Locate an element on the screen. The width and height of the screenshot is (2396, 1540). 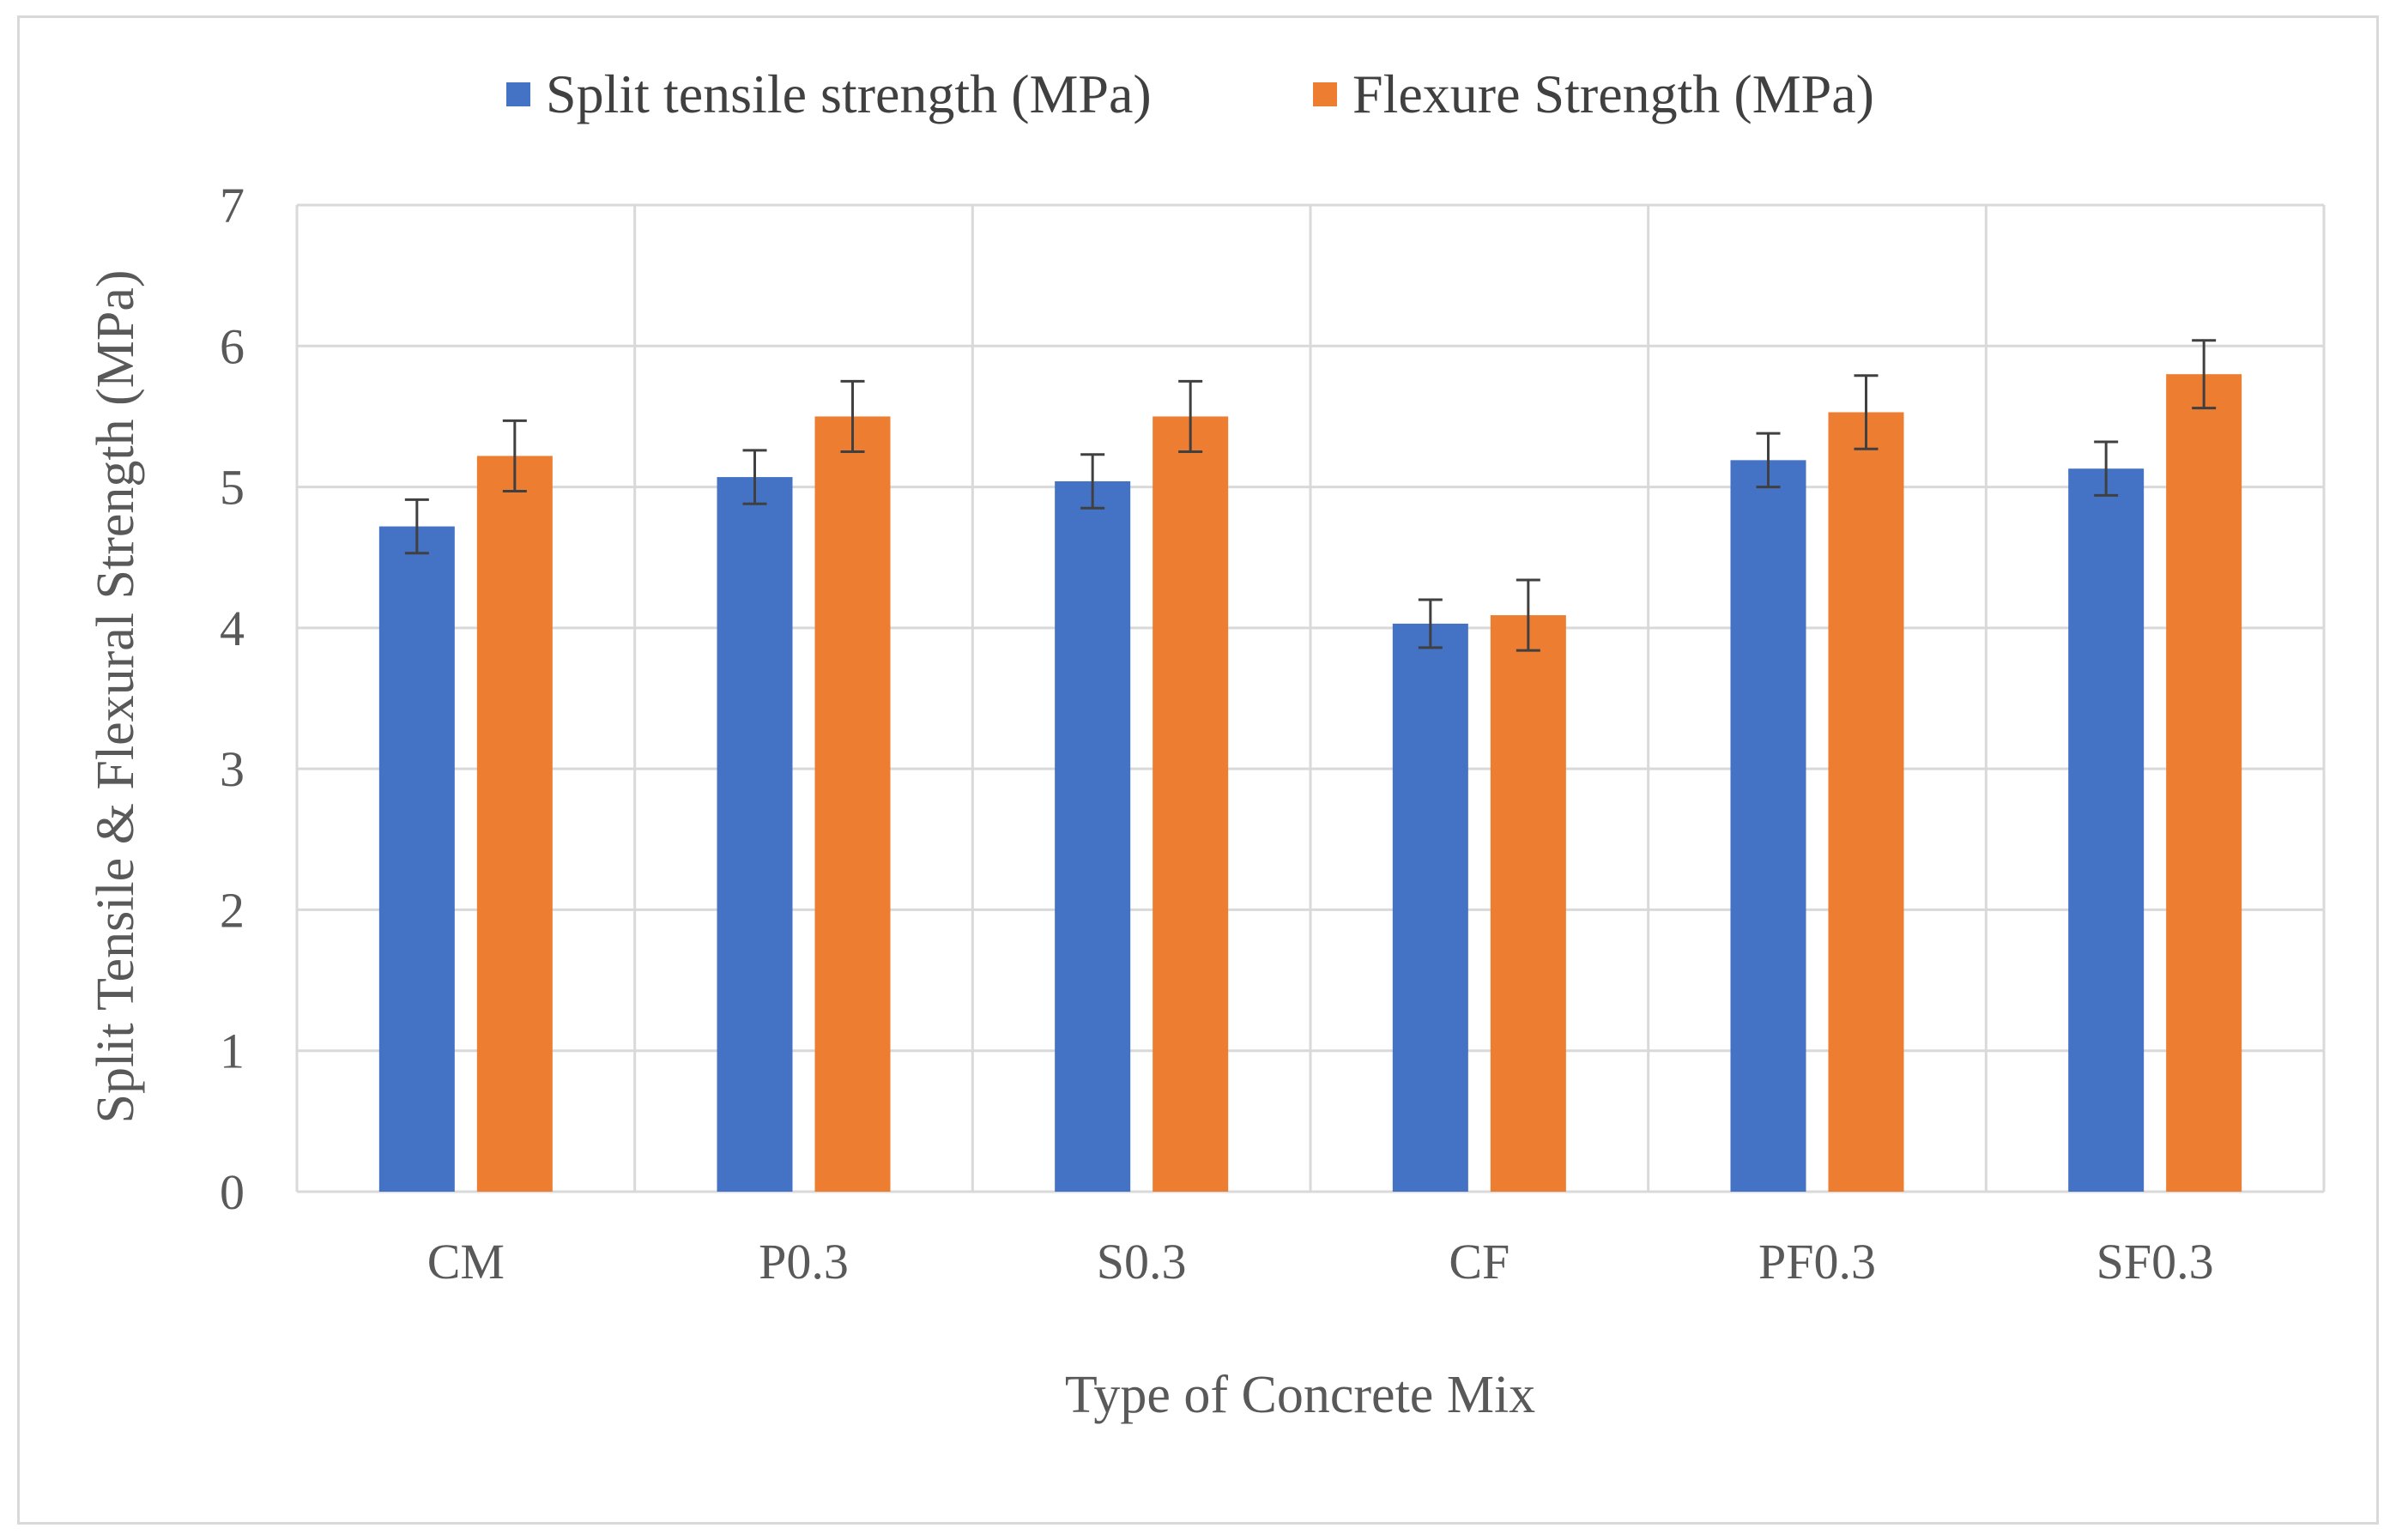
y-tick-label: 5 is located at coordinates (232, 488).